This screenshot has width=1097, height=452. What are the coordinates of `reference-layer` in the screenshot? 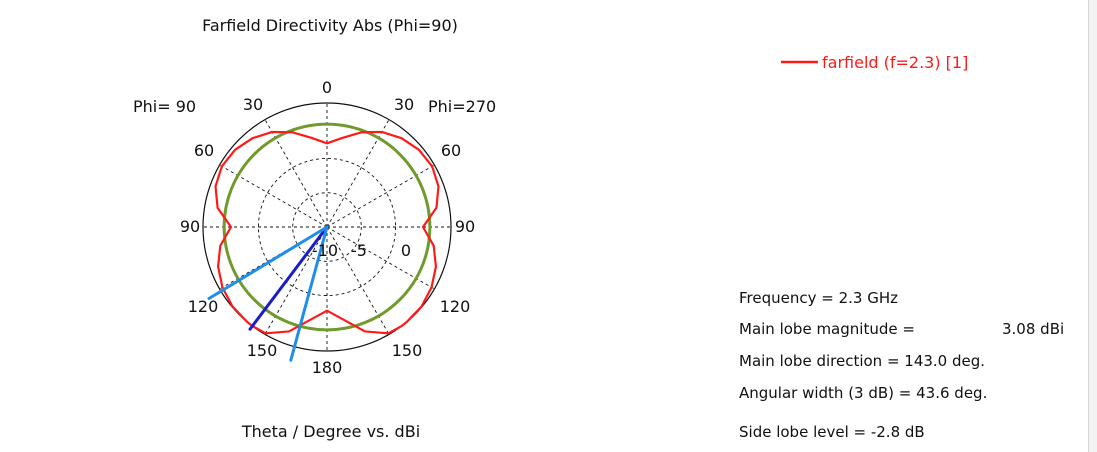 It's located at (327, 227).